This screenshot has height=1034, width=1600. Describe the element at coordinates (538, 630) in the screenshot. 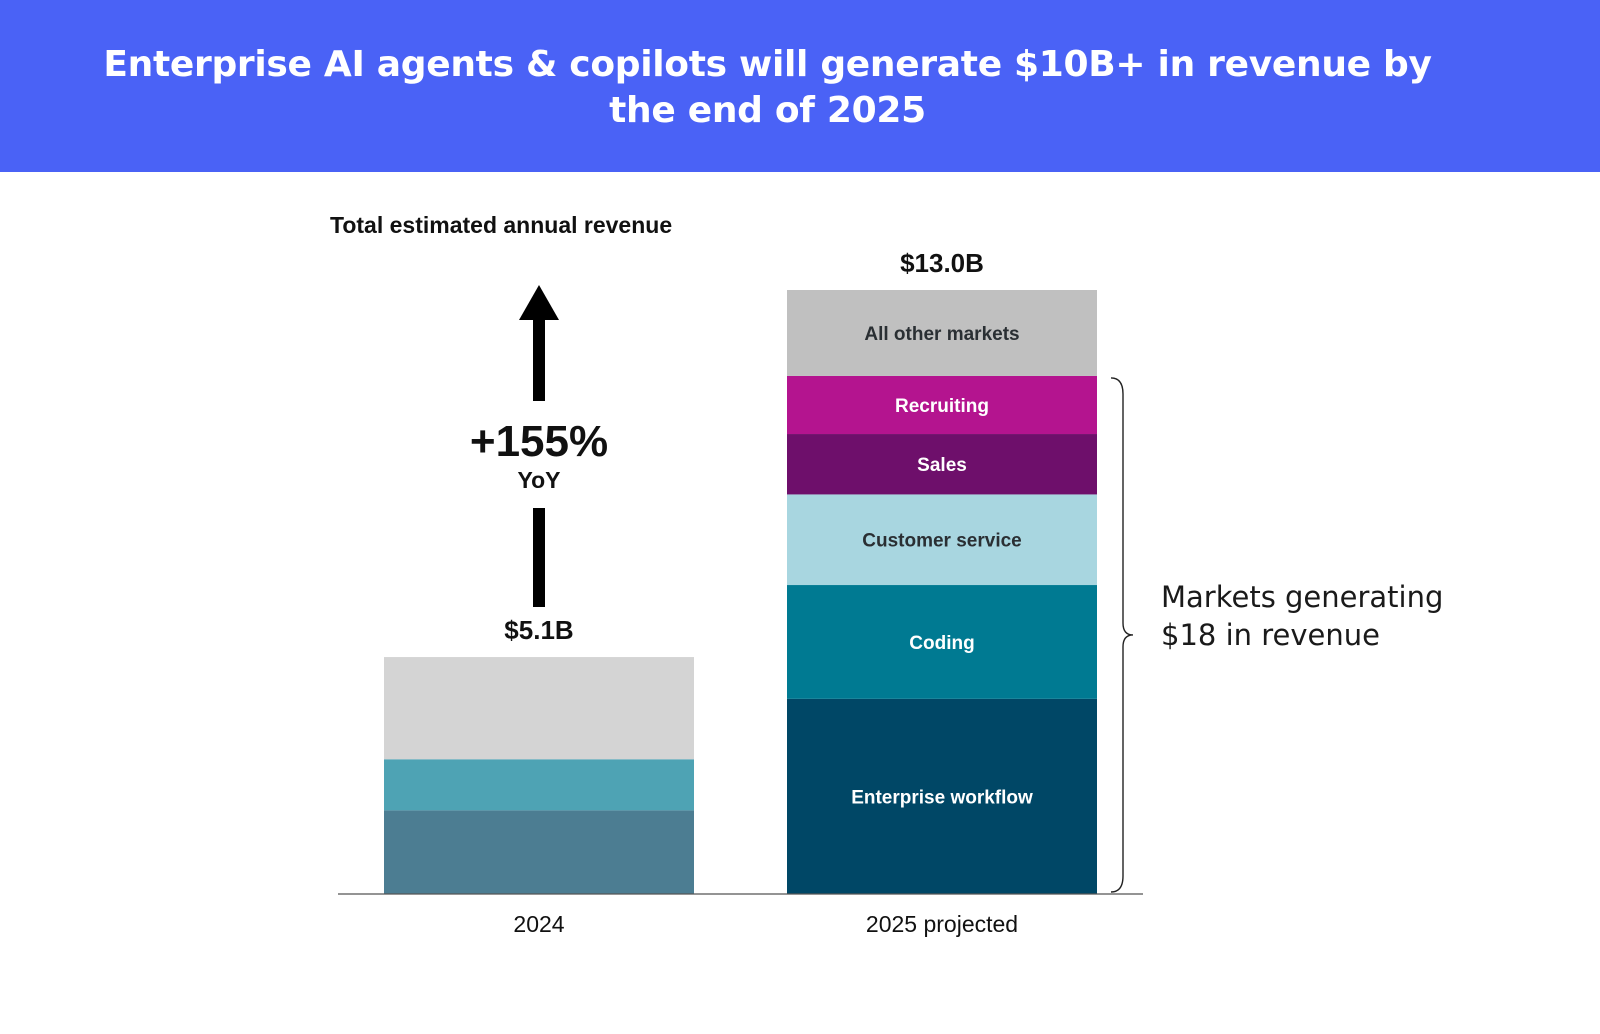

I see `bar-total-label: $5.1B` at that location.